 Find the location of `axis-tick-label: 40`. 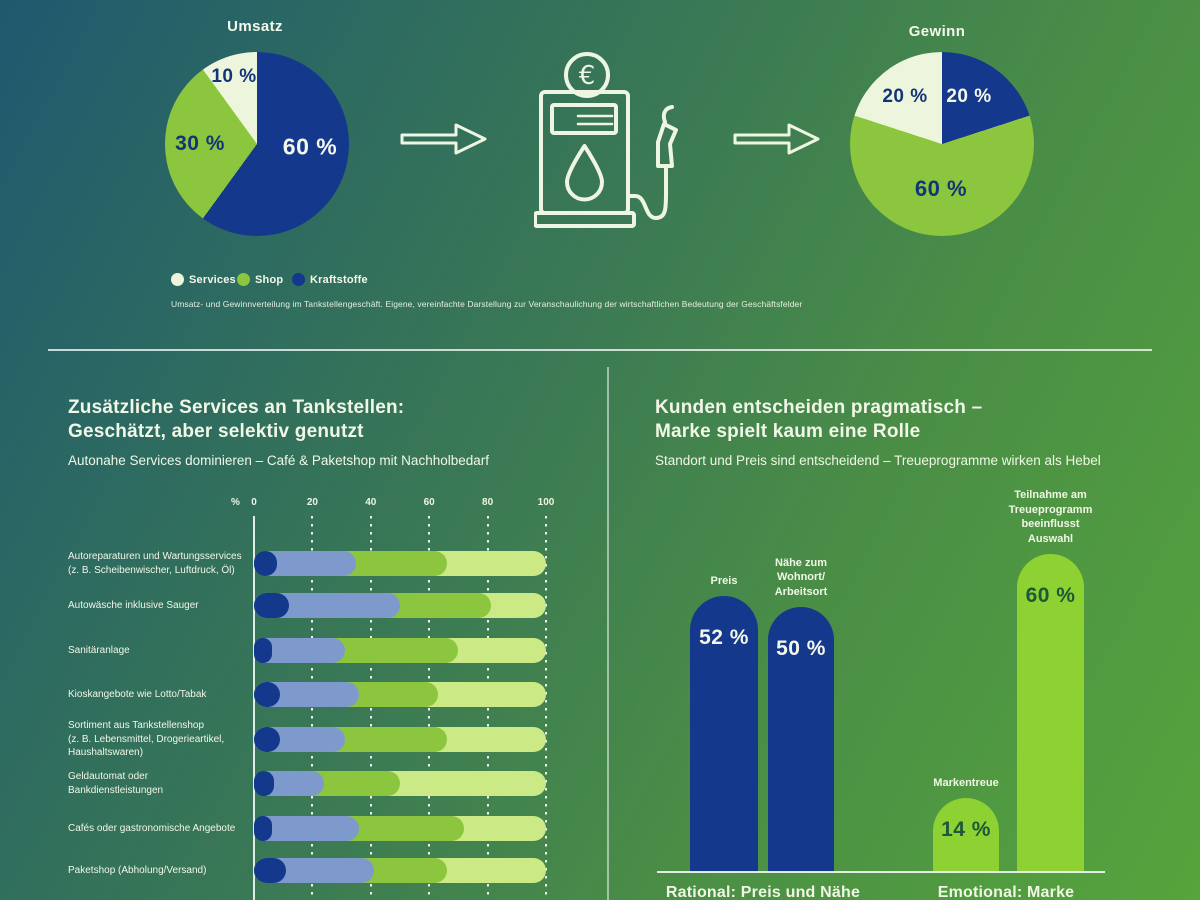

axis-tick-label: 40 is located at coordinates (371, 502).